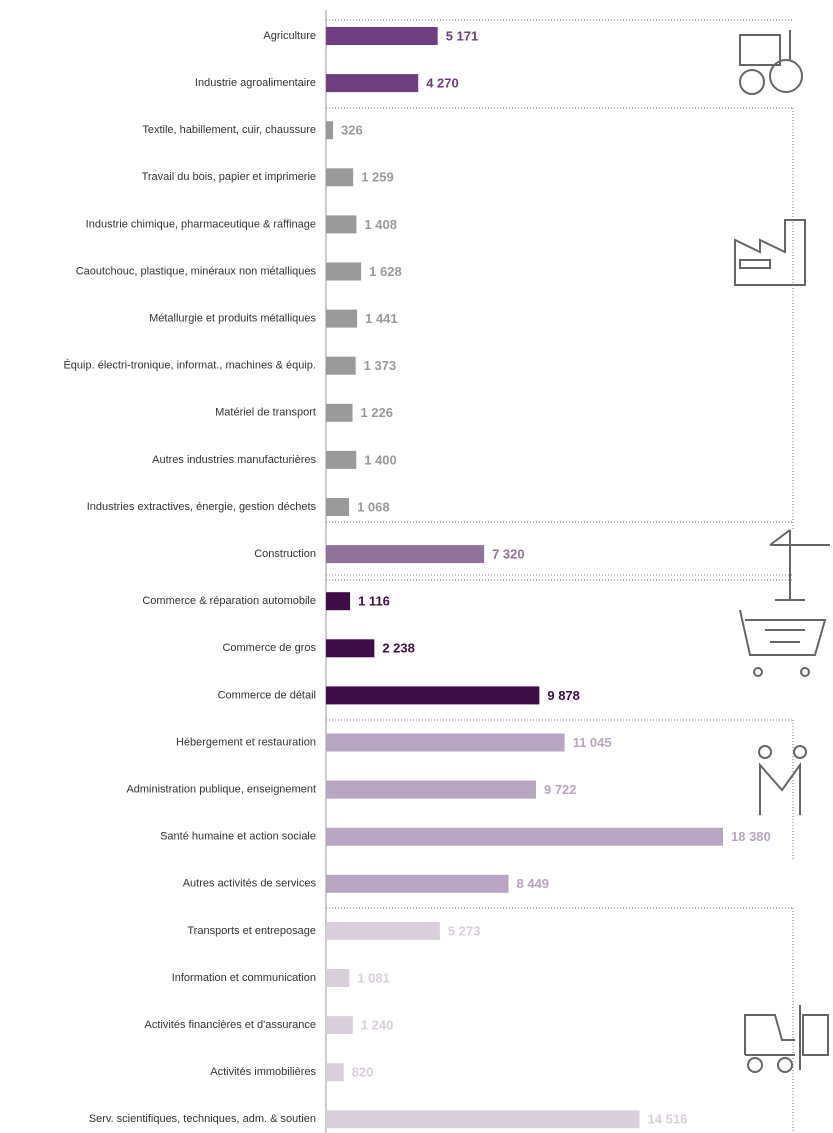 This screenshot has width=833, height=1133. Describe the element at coordinates (352, 130) in the screenshot. I see `value-label: 326` at that location.